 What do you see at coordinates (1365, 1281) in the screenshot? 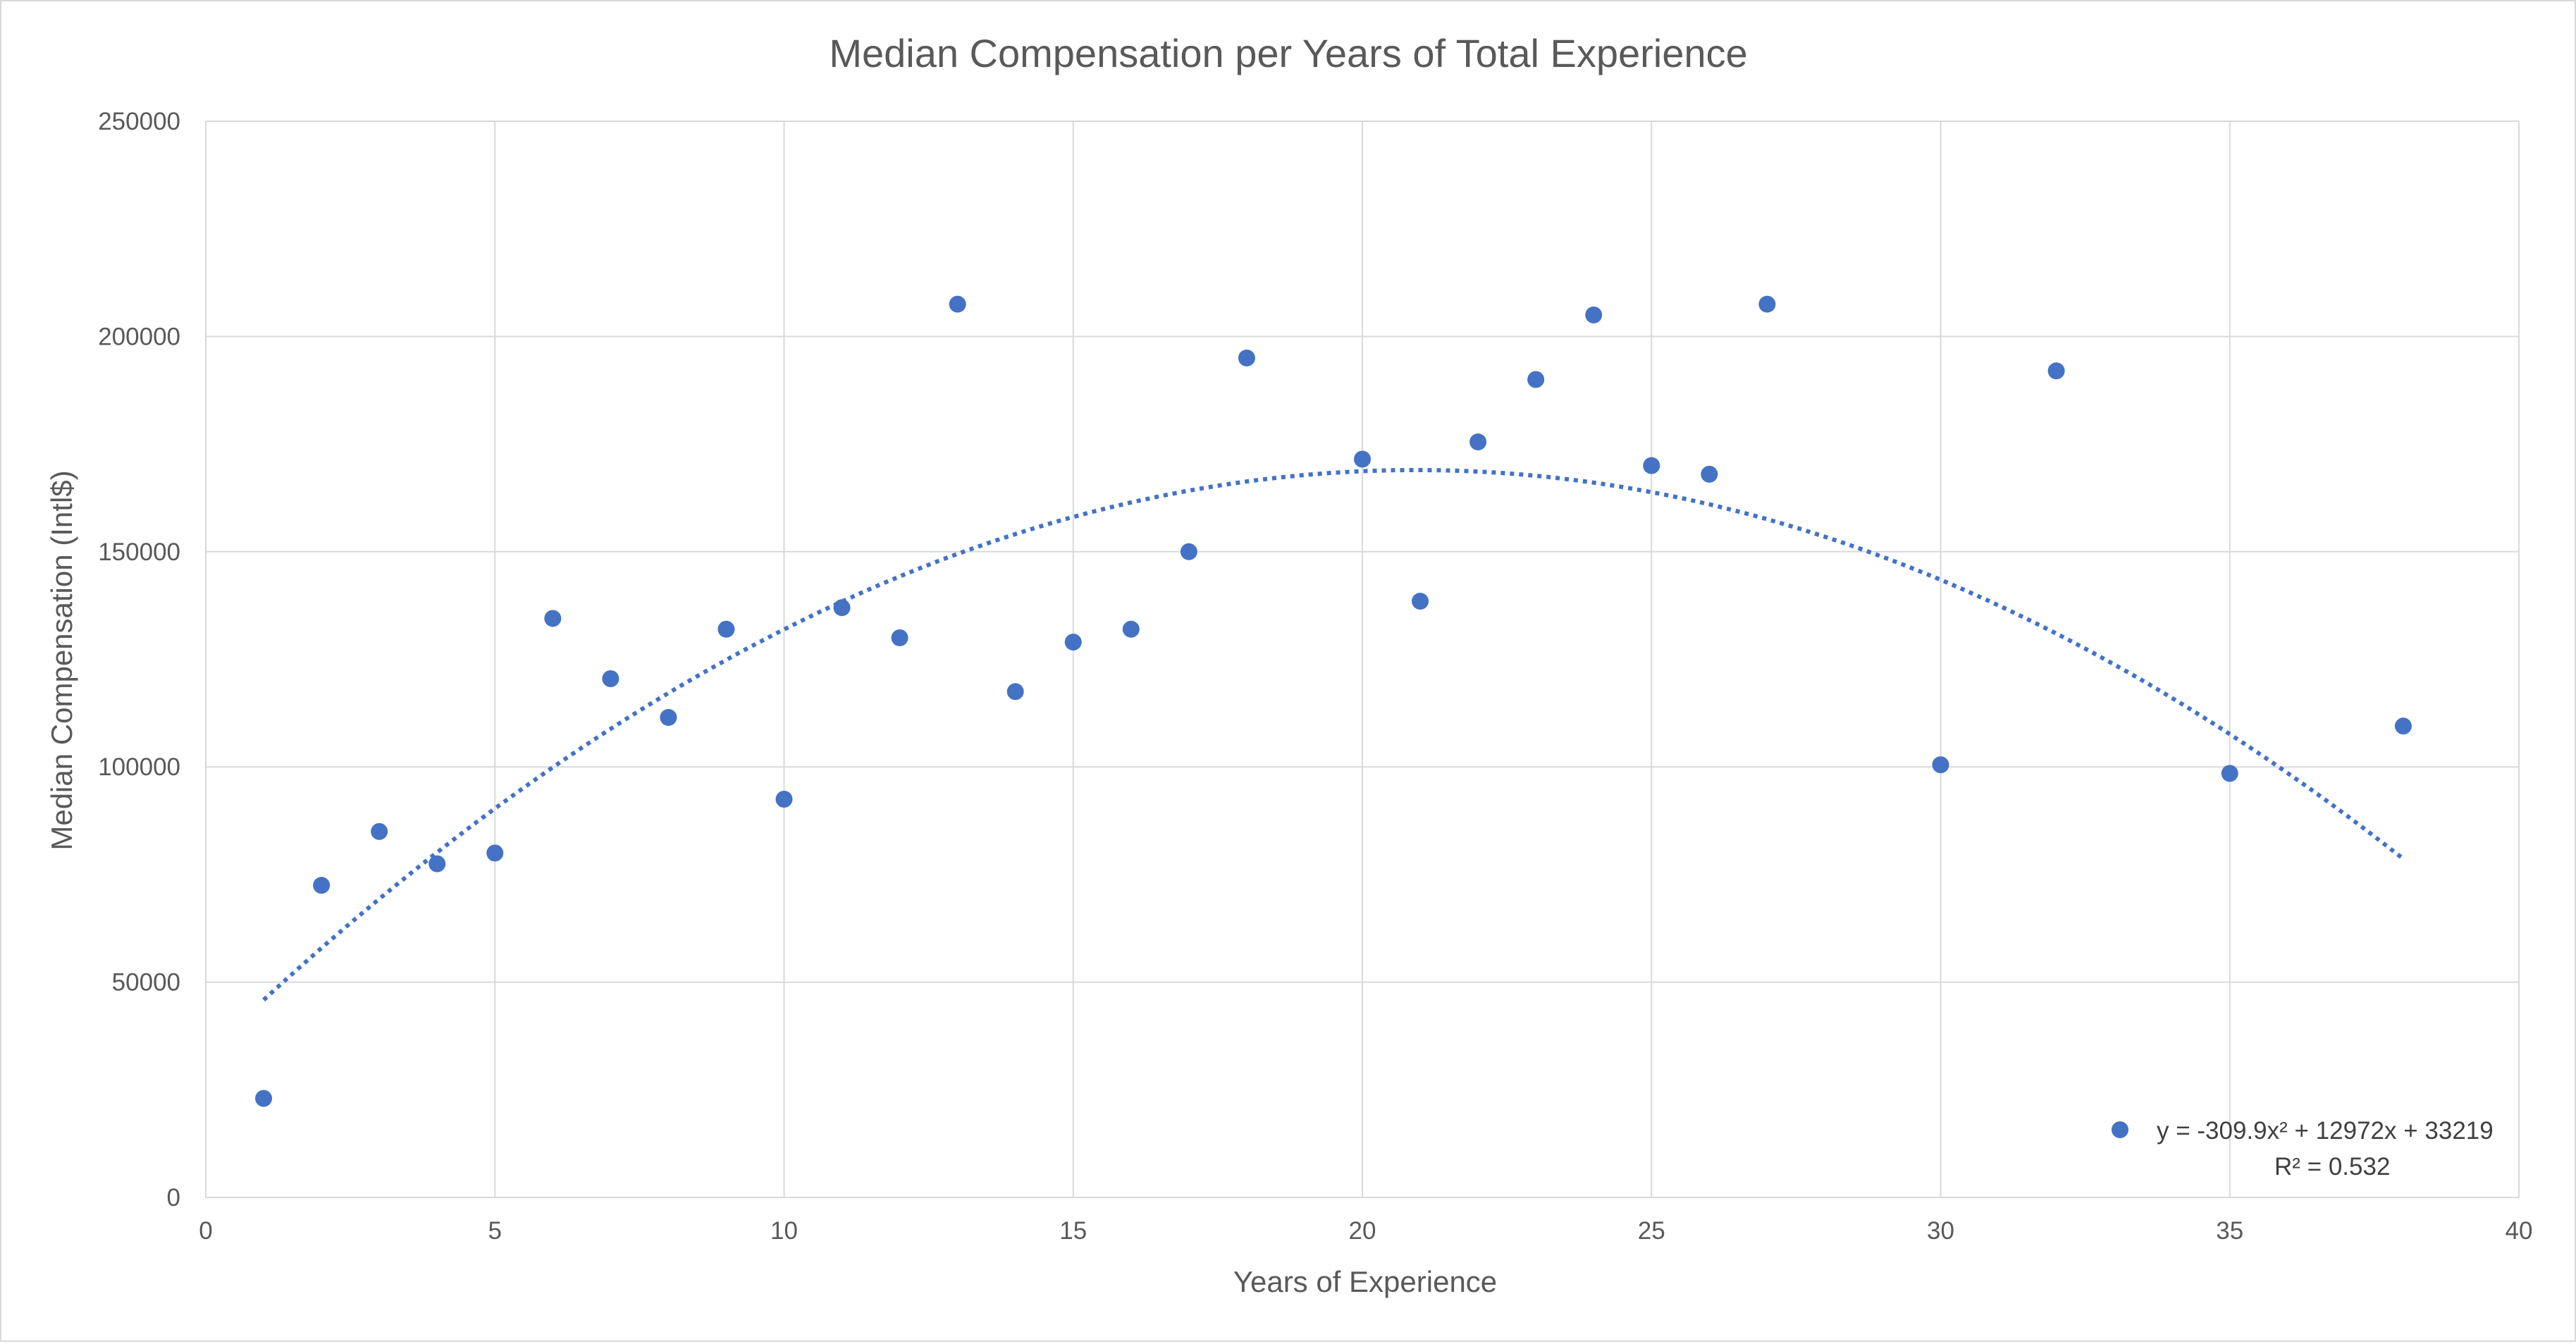
I see `x-axis-title: Years of Experience` at bounding box center [1365, 1281].